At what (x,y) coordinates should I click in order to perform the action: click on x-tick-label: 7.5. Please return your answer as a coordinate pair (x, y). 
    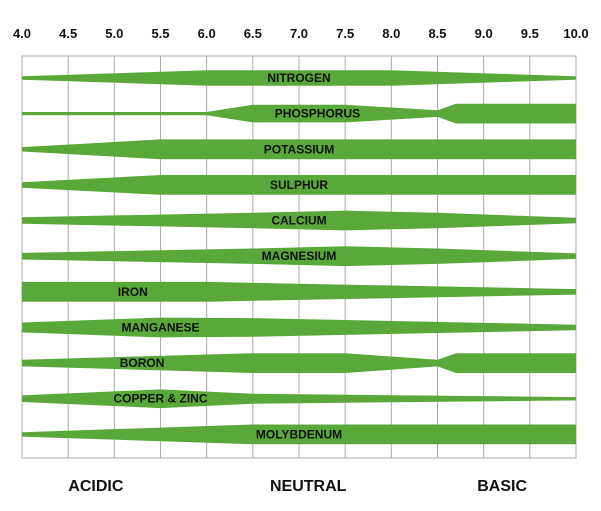
    Looking at the image, I should click on (345, 33).